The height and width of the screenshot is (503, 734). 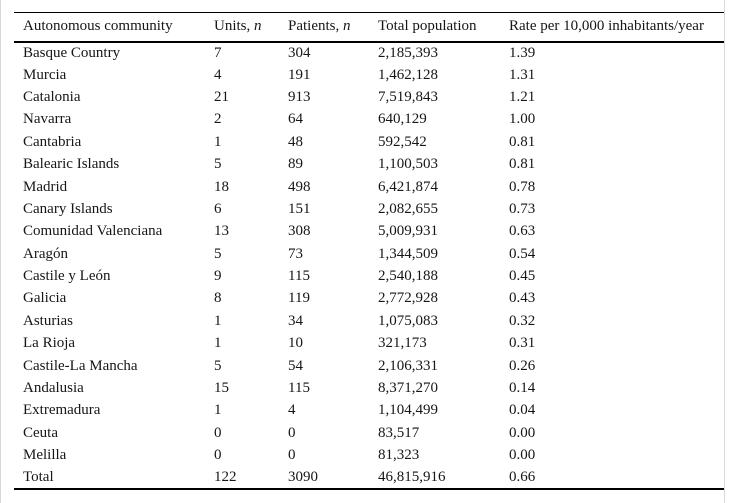 What do you see at coordinates (218, 298) in the screenshot?
I see `cell-units: 8` at bounding box center [218, 298].